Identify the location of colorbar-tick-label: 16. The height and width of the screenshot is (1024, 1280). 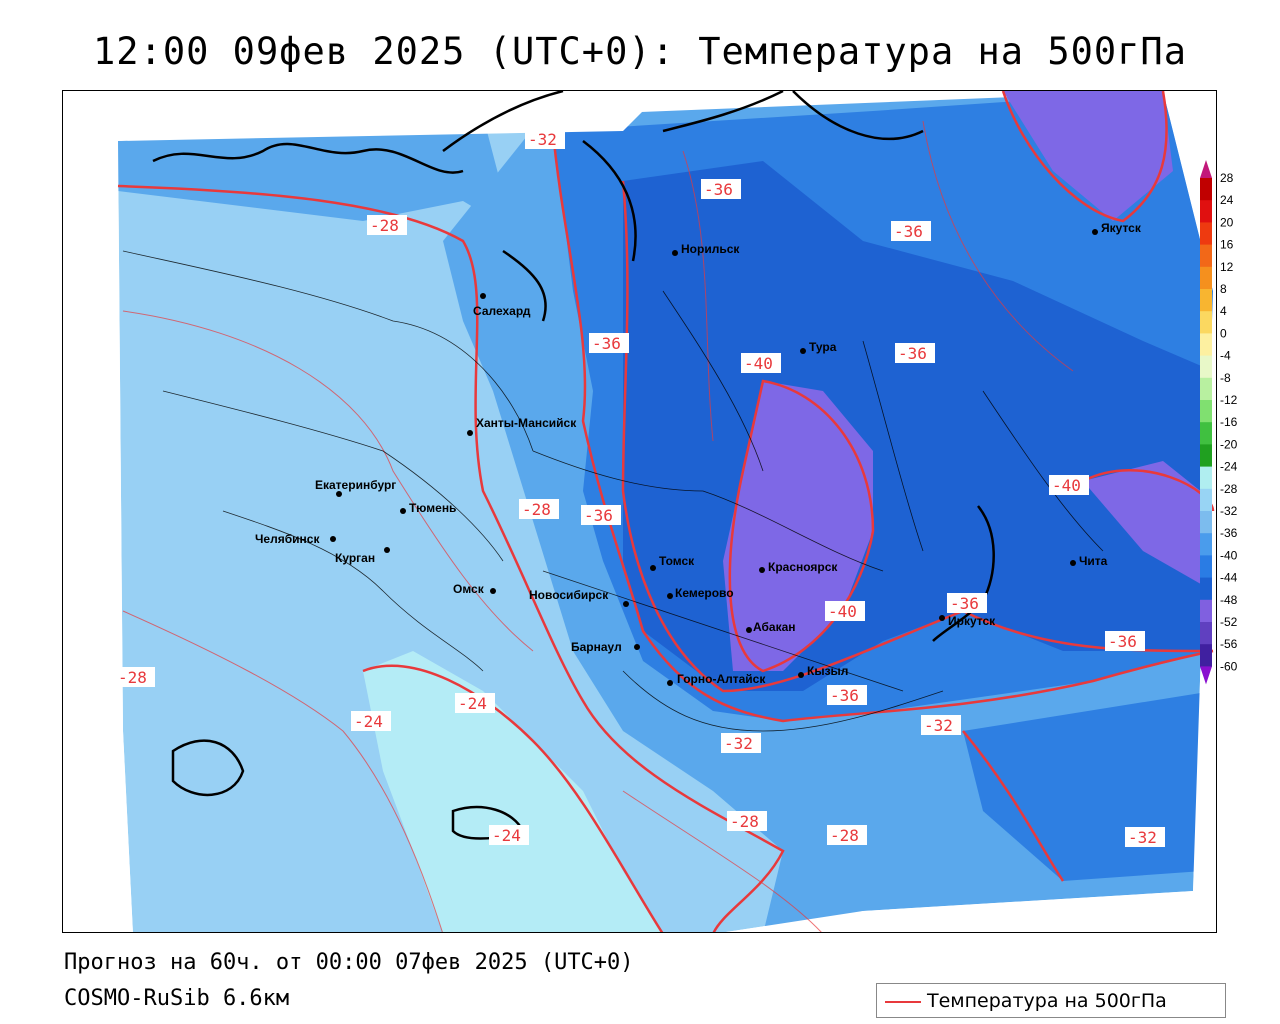
(1227, 245).